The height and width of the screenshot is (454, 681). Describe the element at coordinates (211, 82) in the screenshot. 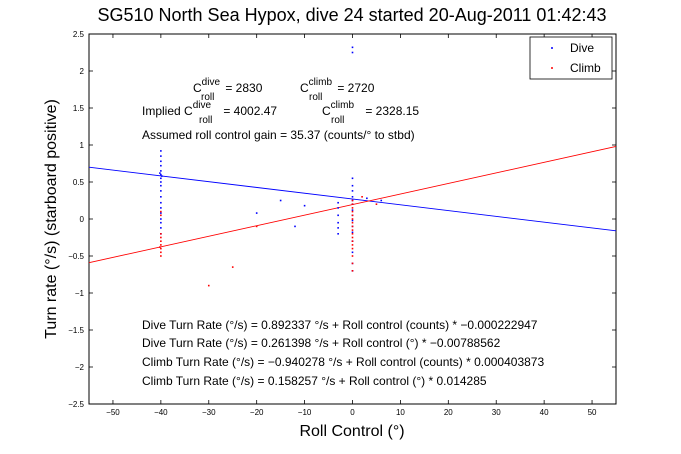

I see `c-dive-sup: dive` at that location.